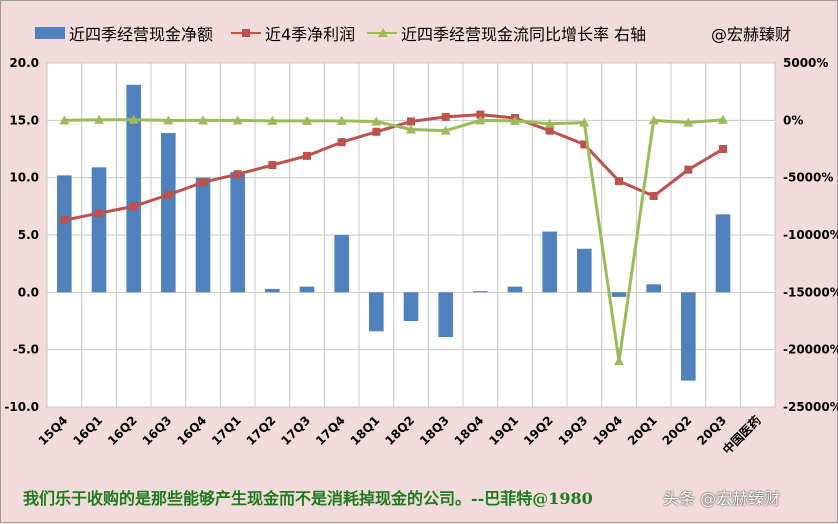  I want to click on buffett-quote: 我们乐于收购的是那些能够产生现金而不是消耗掉现金的公司。--巴菲特@1980, so click(308, 498).